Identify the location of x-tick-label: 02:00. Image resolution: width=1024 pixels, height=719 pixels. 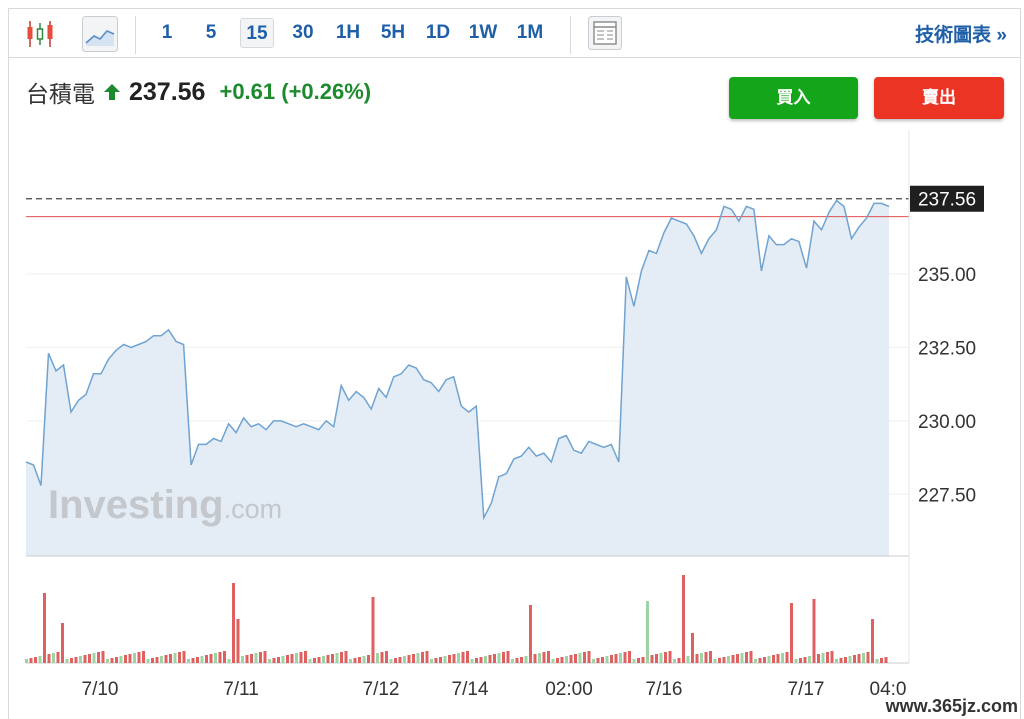
(569, 689).